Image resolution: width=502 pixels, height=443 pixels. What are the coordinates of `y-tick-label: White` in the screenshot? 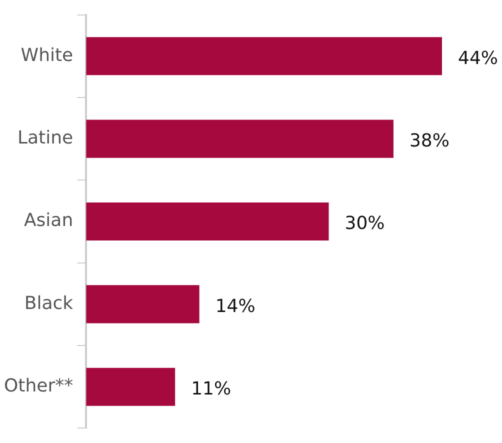 It's located at (47, 55).